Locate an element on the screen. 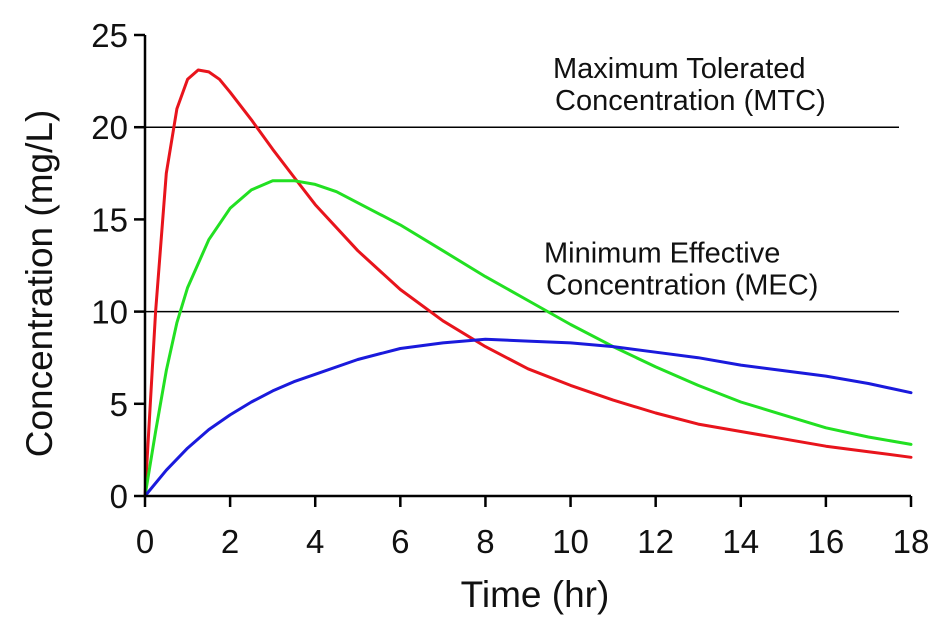 The height and width of the screenshot is (617, 940). y-axis-title: Concentration (mg/L) is located at coordinates (39, 284).